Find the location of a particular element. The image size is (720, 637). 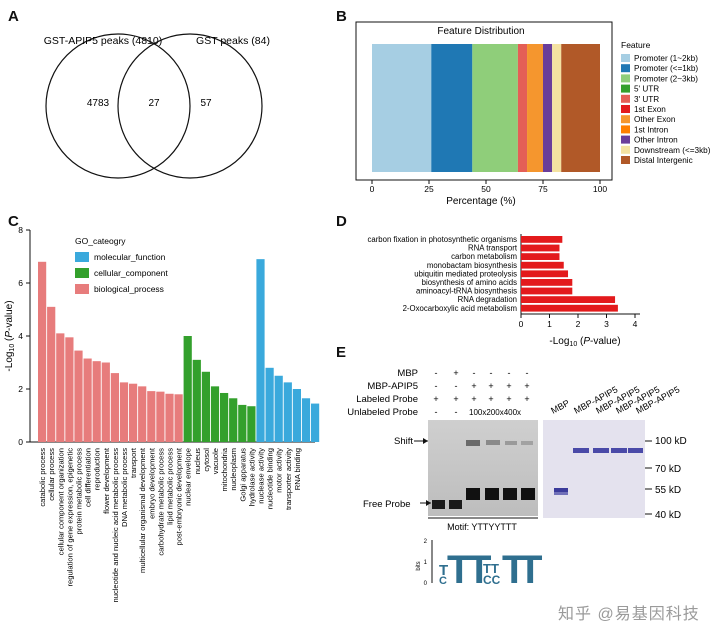

kegg-tick-label: 2 is located at coordinates (578, 324).